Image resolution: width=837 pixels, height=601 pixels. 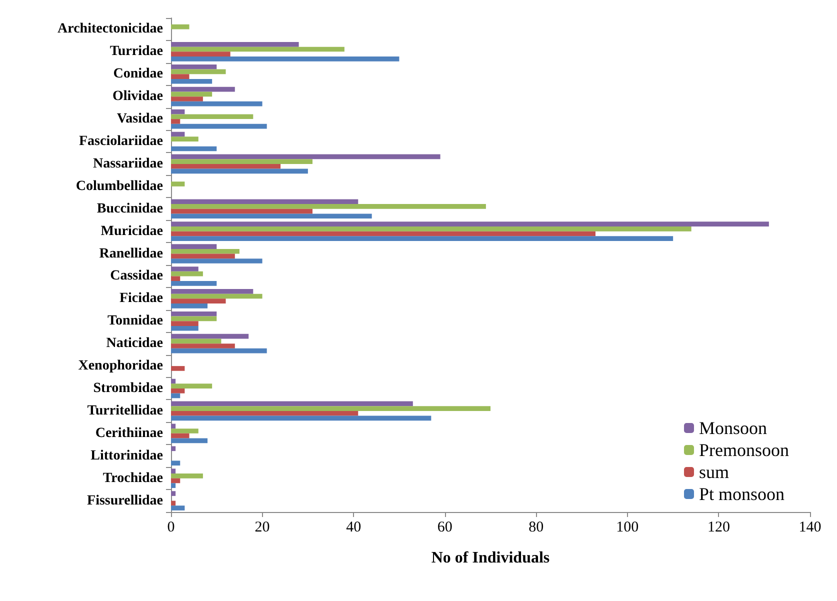 I want to click on y-tick-label: Nassariidae, so click(x=128, y=164).